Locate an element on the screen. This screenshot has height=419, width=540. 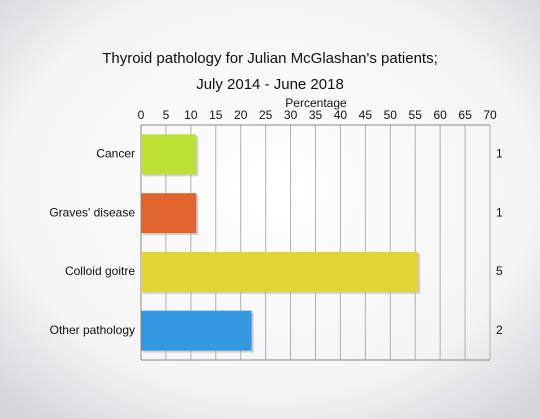
x-tick-label: 25 is located at coordinates (266, 115).